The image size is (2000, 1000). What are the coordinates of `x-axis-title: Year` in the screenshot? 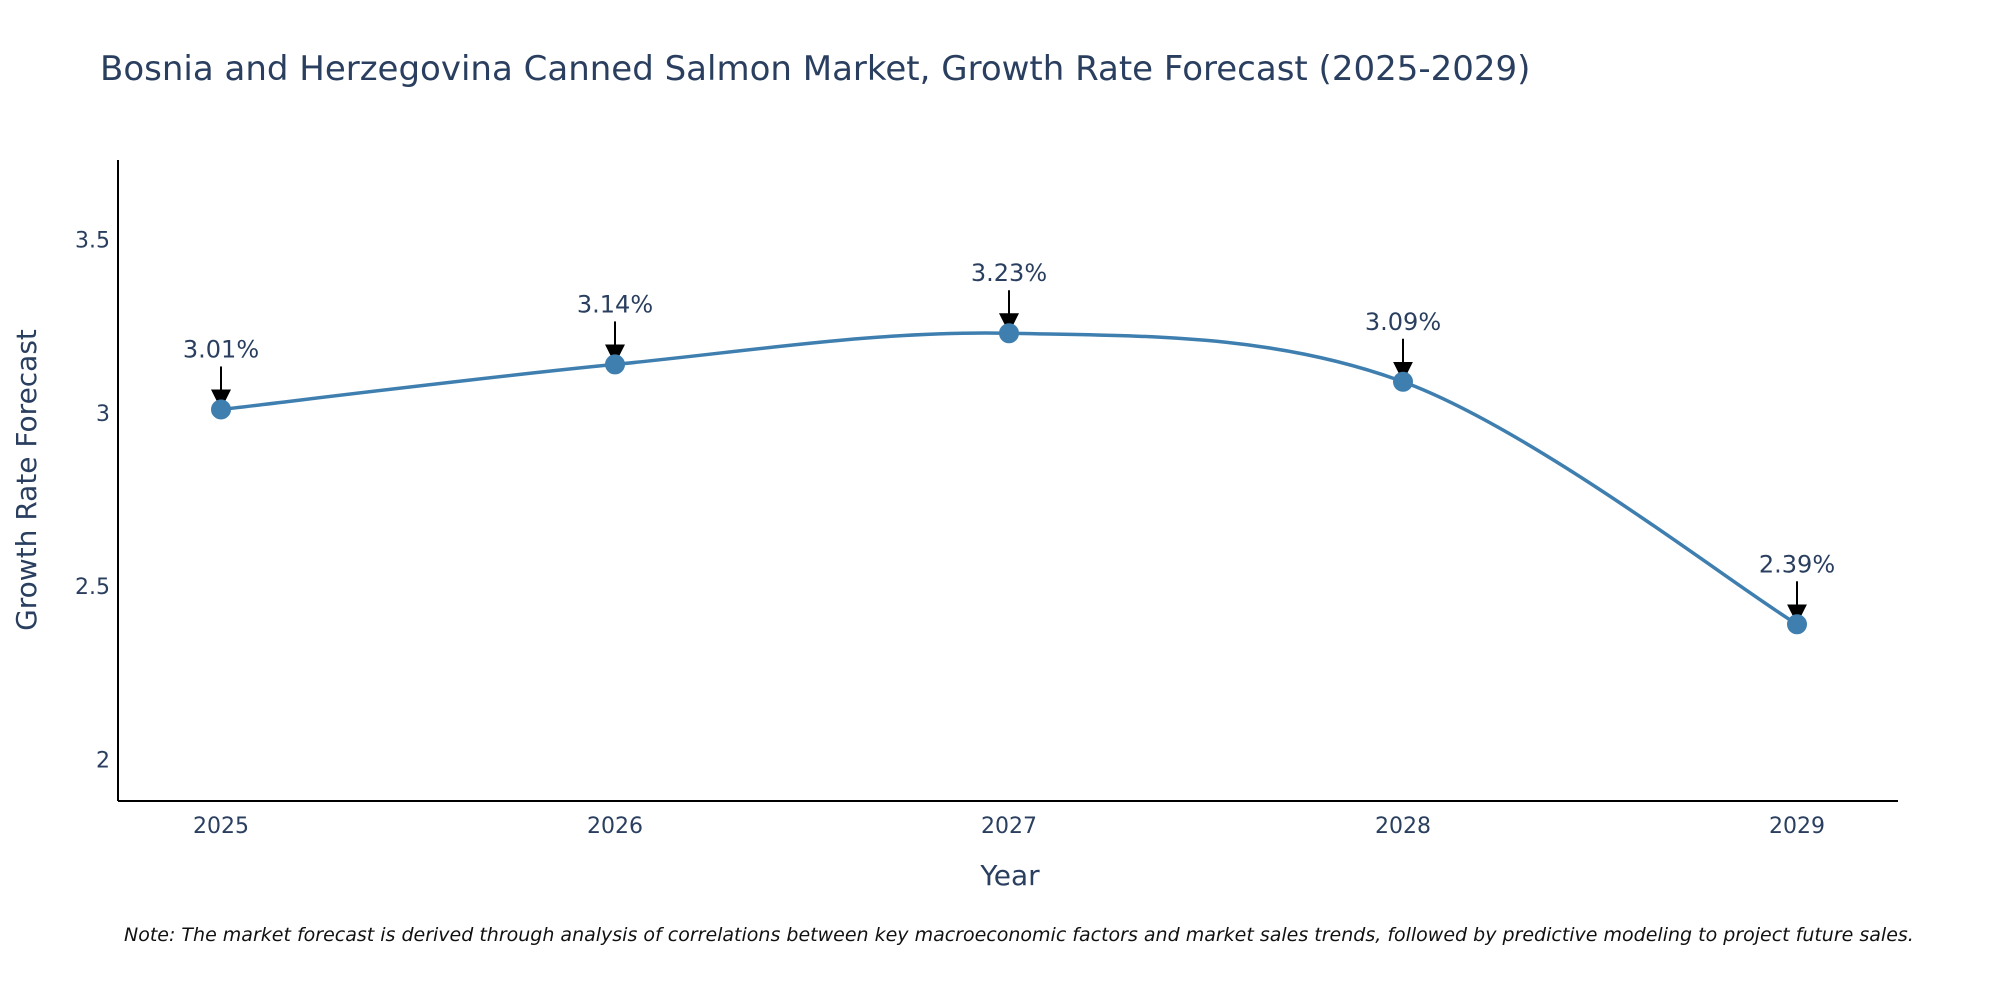 It's located at (1009, 875).